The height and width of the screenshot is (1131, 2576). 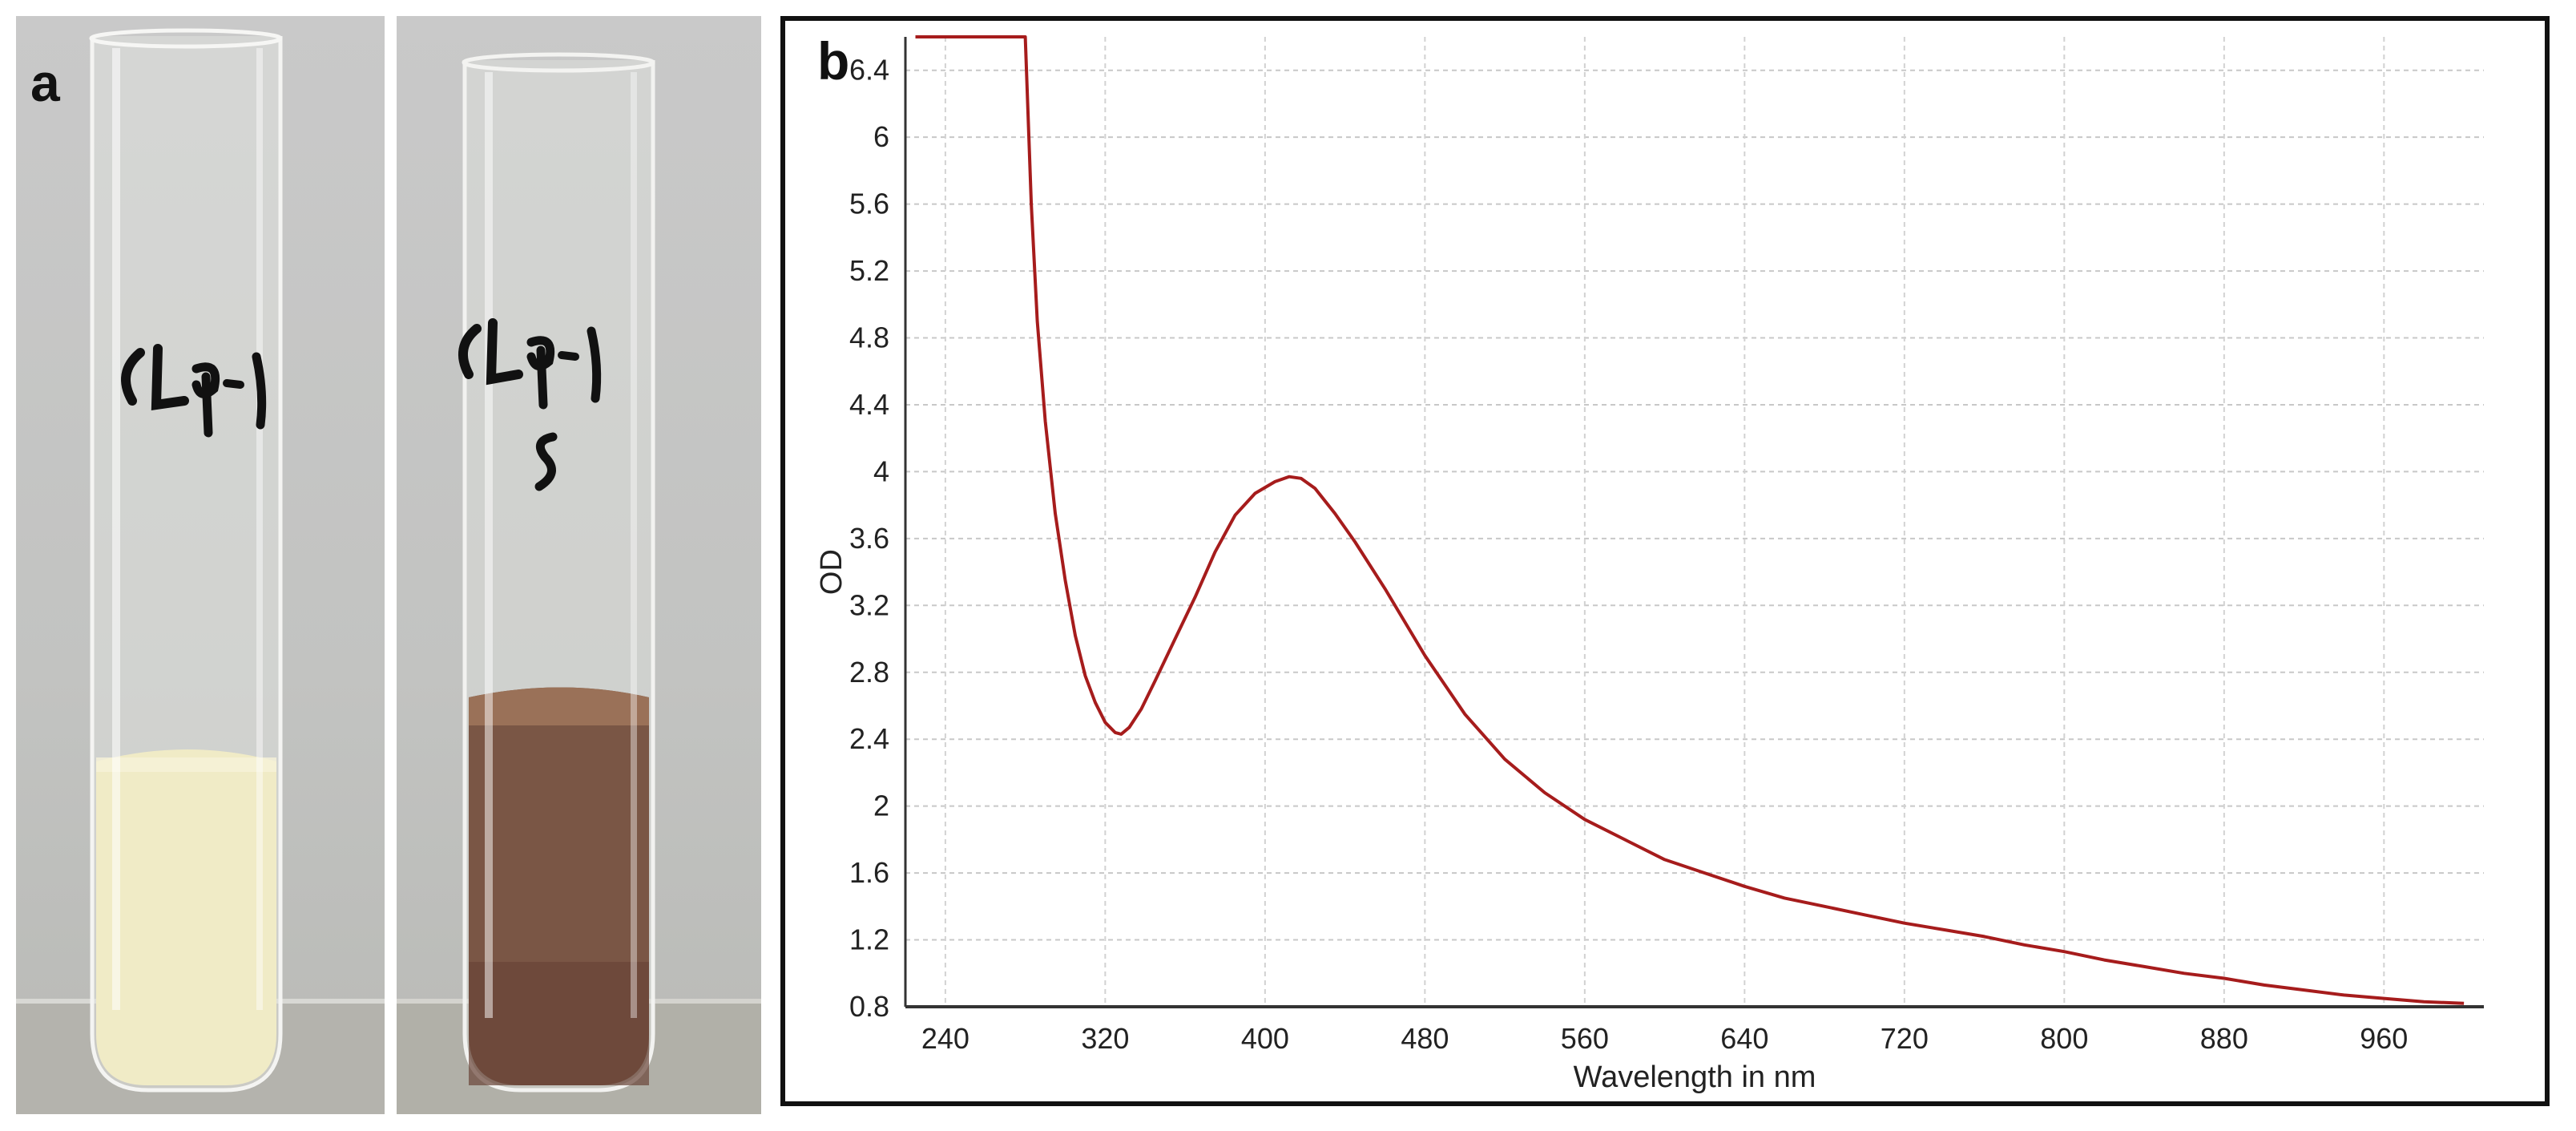 What do you see at coordinates (2224, 1038) in the screenshot?
I see `x-tick-label: 880` at bounding box center [2224, 1038].